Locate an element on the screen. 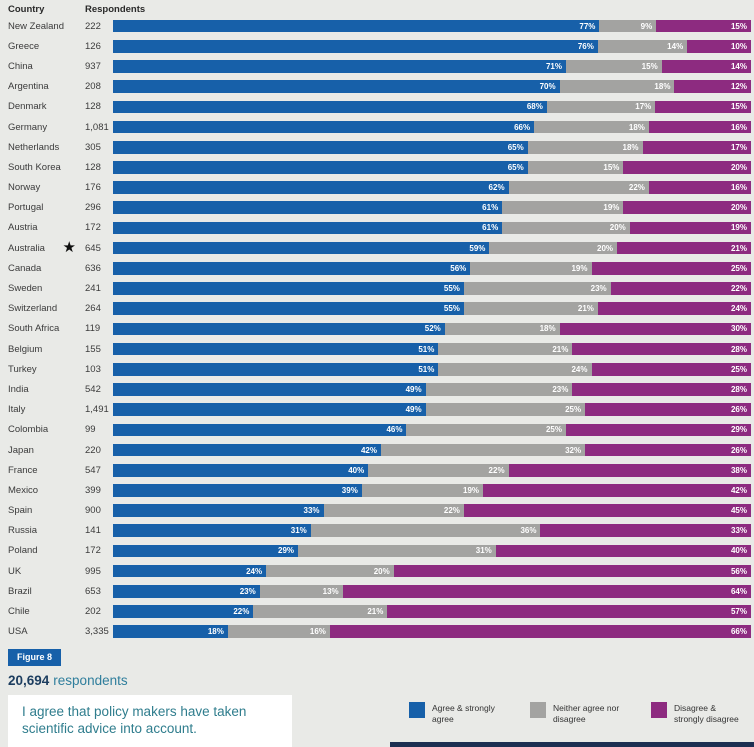 The image size is (754, 747). country-label: Denmark is located at coordinates (27, 107).